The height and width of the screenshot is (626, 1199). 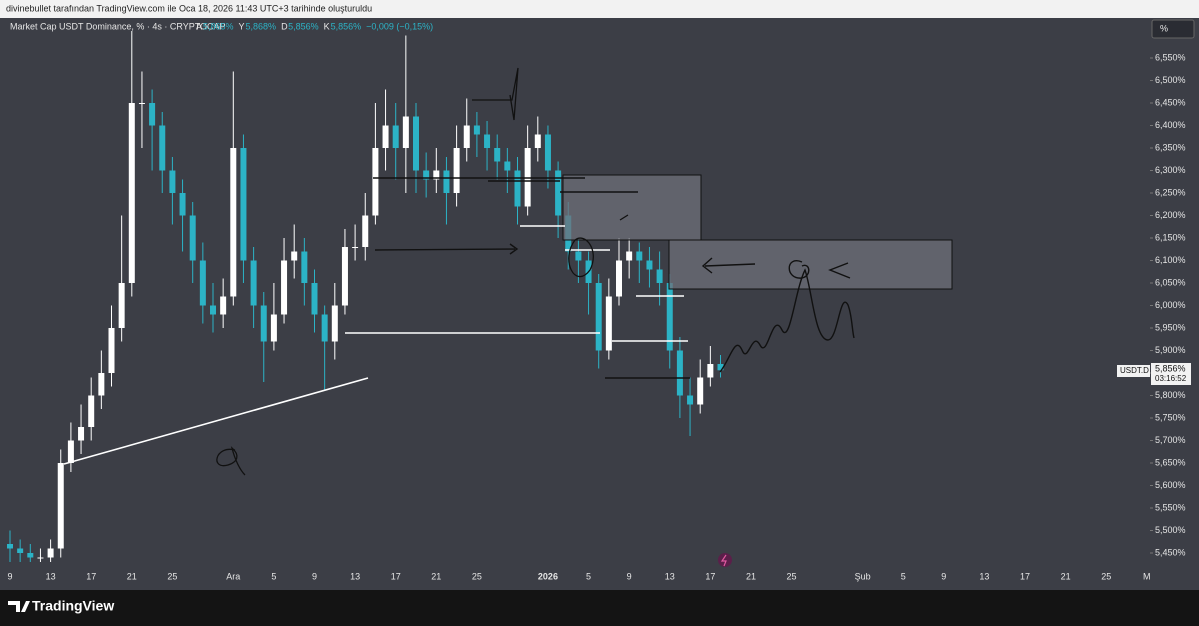 I want to click on unit-button, so click(x=1173, y=29).